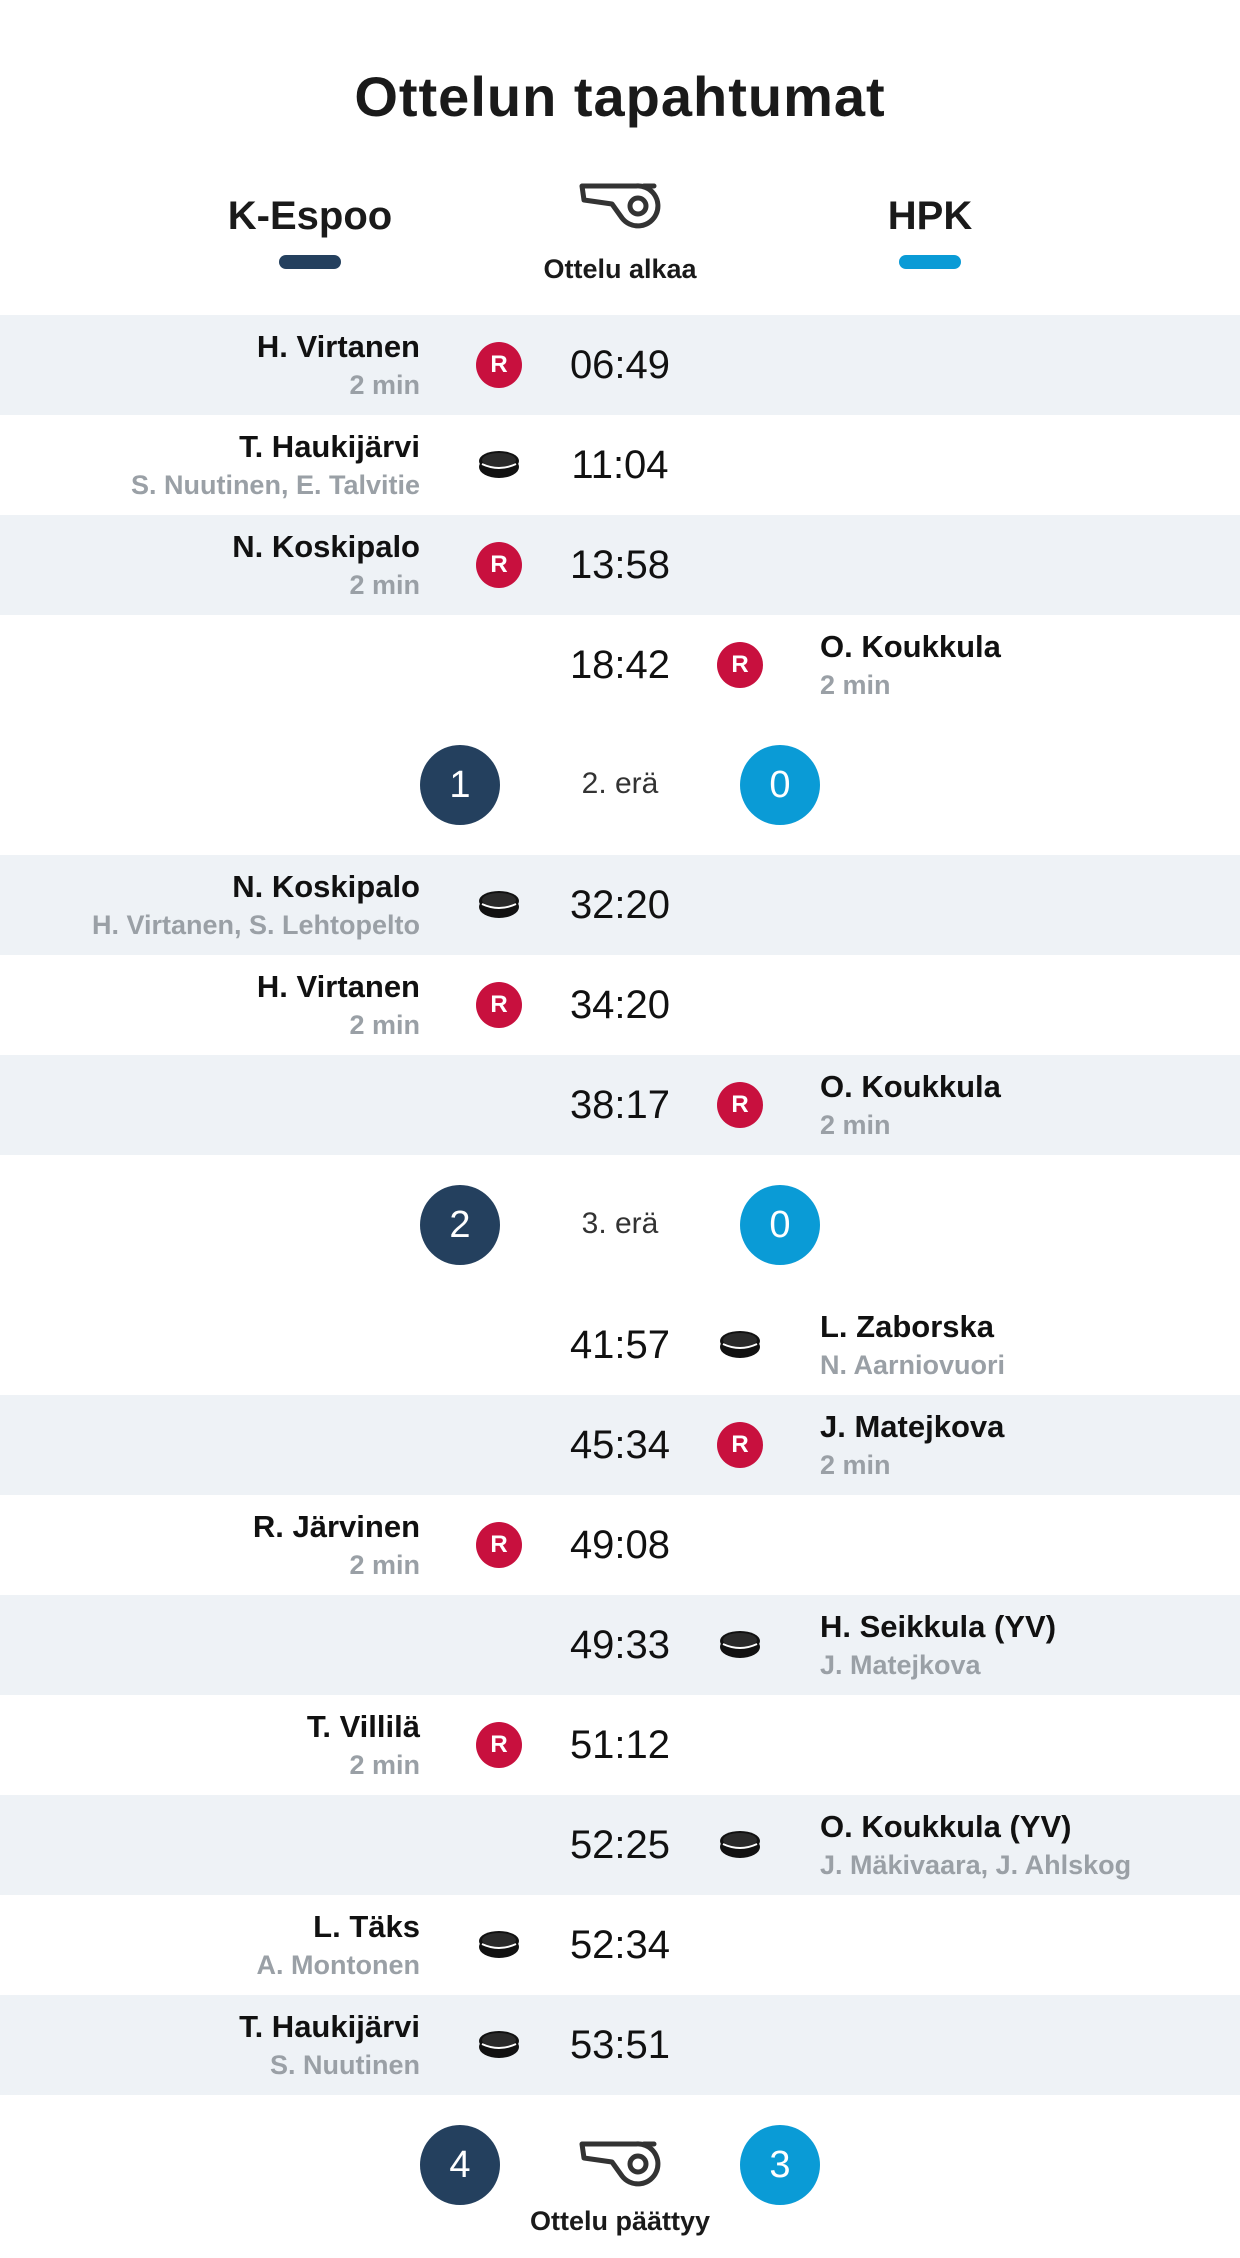 This screenshot has height=2258, width=1240. Describe the element at coordinates (620, 269) in the screenshot. I see `match-start-label: Ottelu alkaa` at that location.